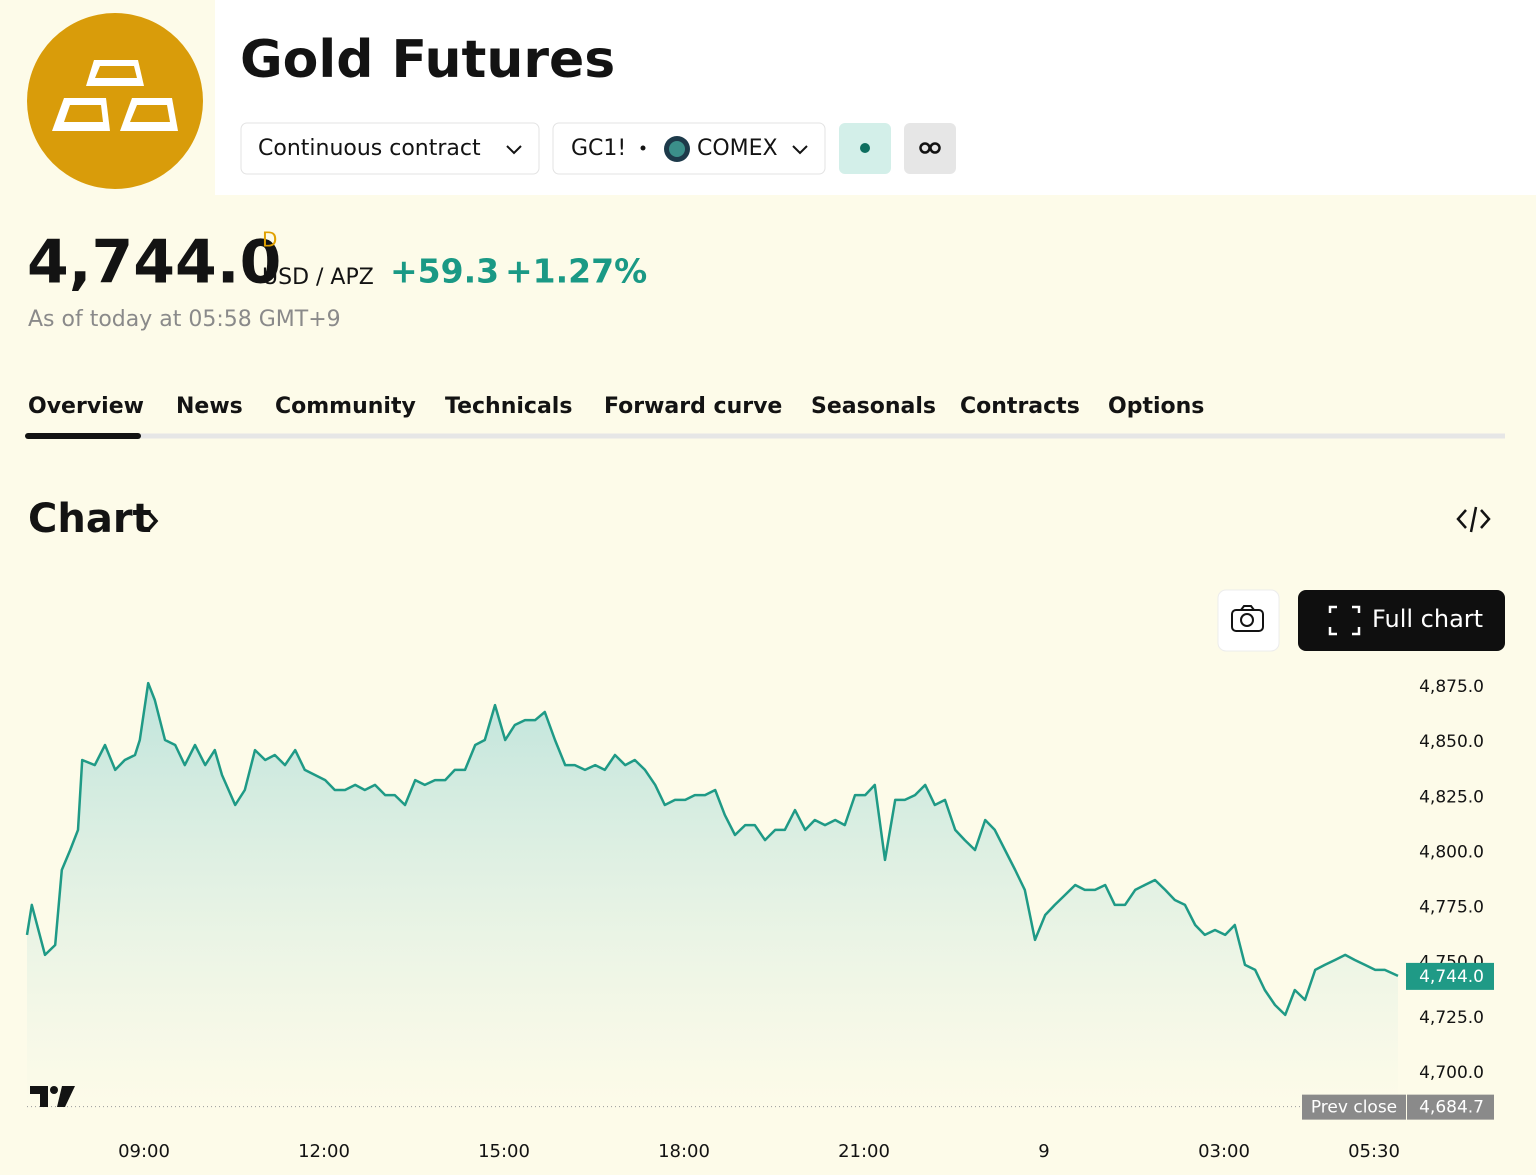 The width and height of the screenshot is (1536, 1175). I want to click on price: 4,744.0, so click(154, 263).